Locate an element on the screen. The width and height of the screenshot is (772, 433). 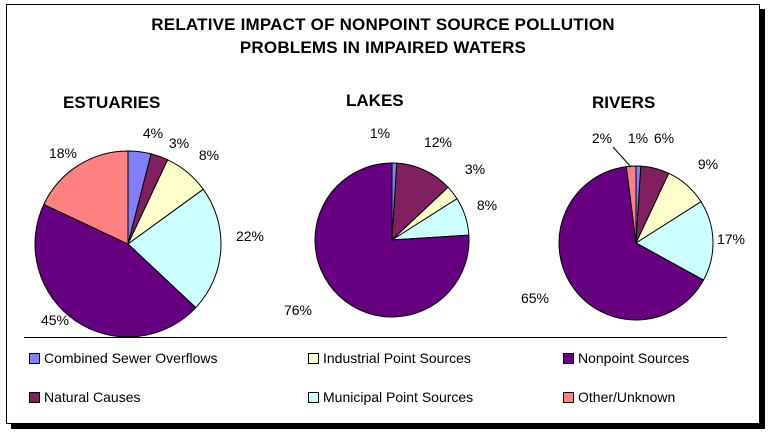
rivers-heading: RIVERS is located at coordinates (624, 102).